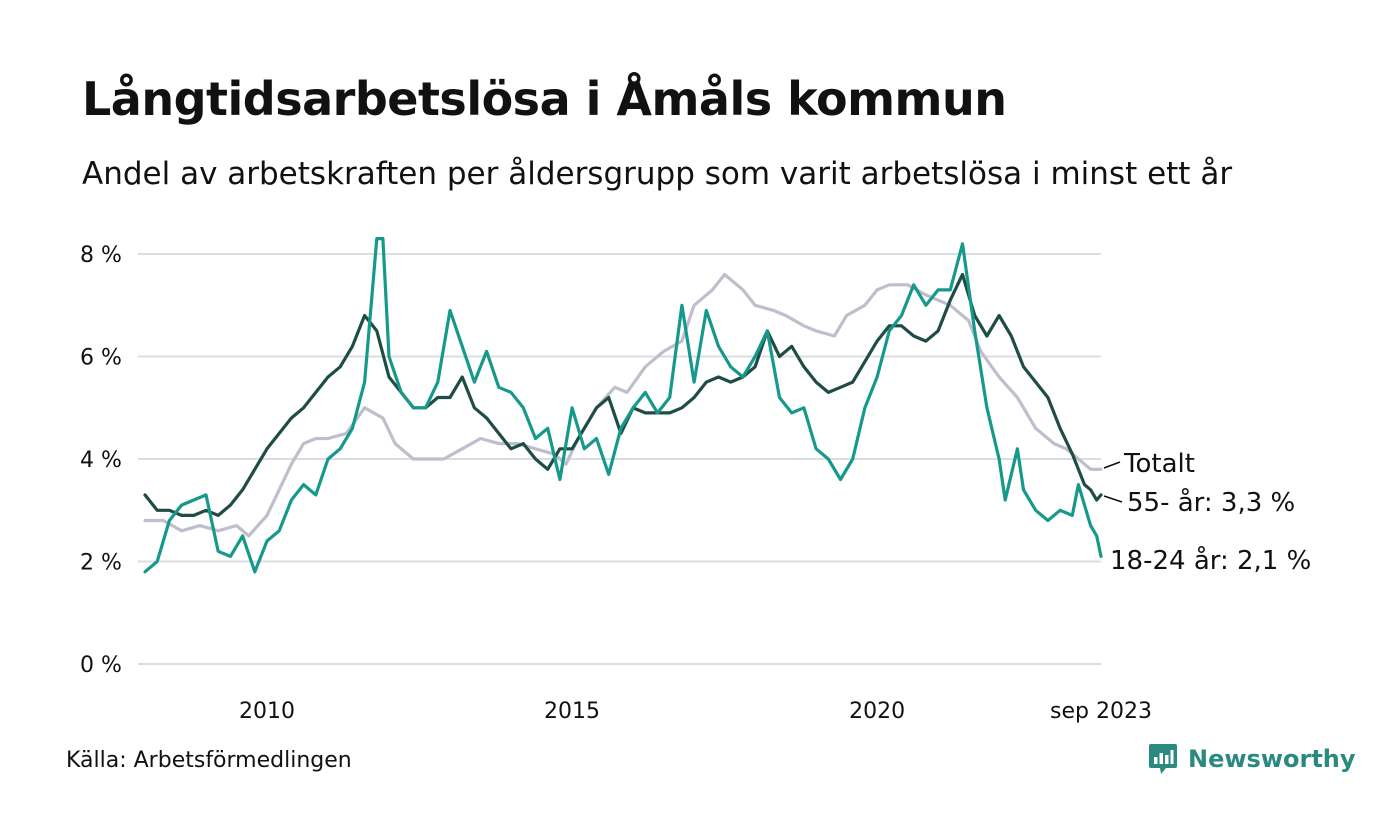  What do you see at coordinates (1211, 502) in the screenshot?
I see `series-end-label: 55- år: 3,3 %` at bounding box center [1211, 502].